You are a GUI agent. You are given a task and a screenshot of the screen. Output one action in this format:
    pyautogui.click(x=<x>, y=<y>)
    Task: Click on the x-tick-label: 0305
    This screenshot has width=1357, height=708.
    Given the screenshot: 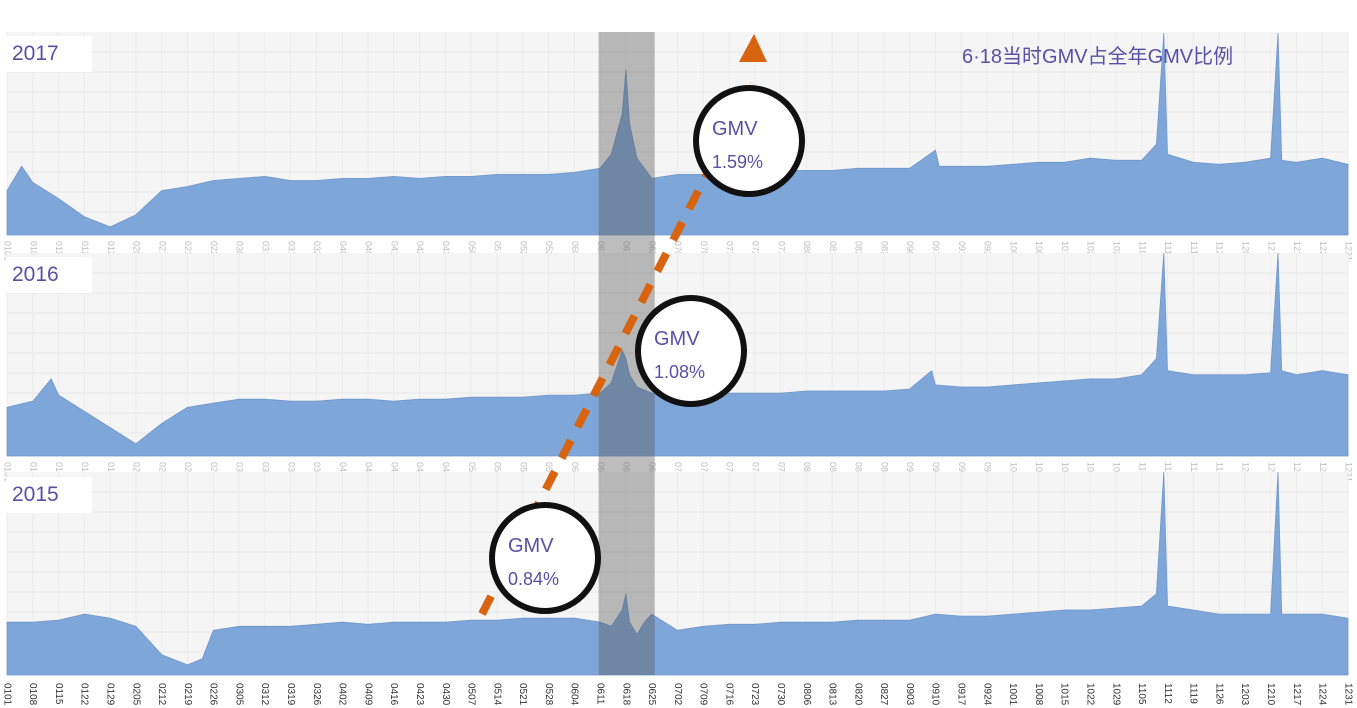 What is the action you would take?
    pyautogui.click(x=238, y=694)
    